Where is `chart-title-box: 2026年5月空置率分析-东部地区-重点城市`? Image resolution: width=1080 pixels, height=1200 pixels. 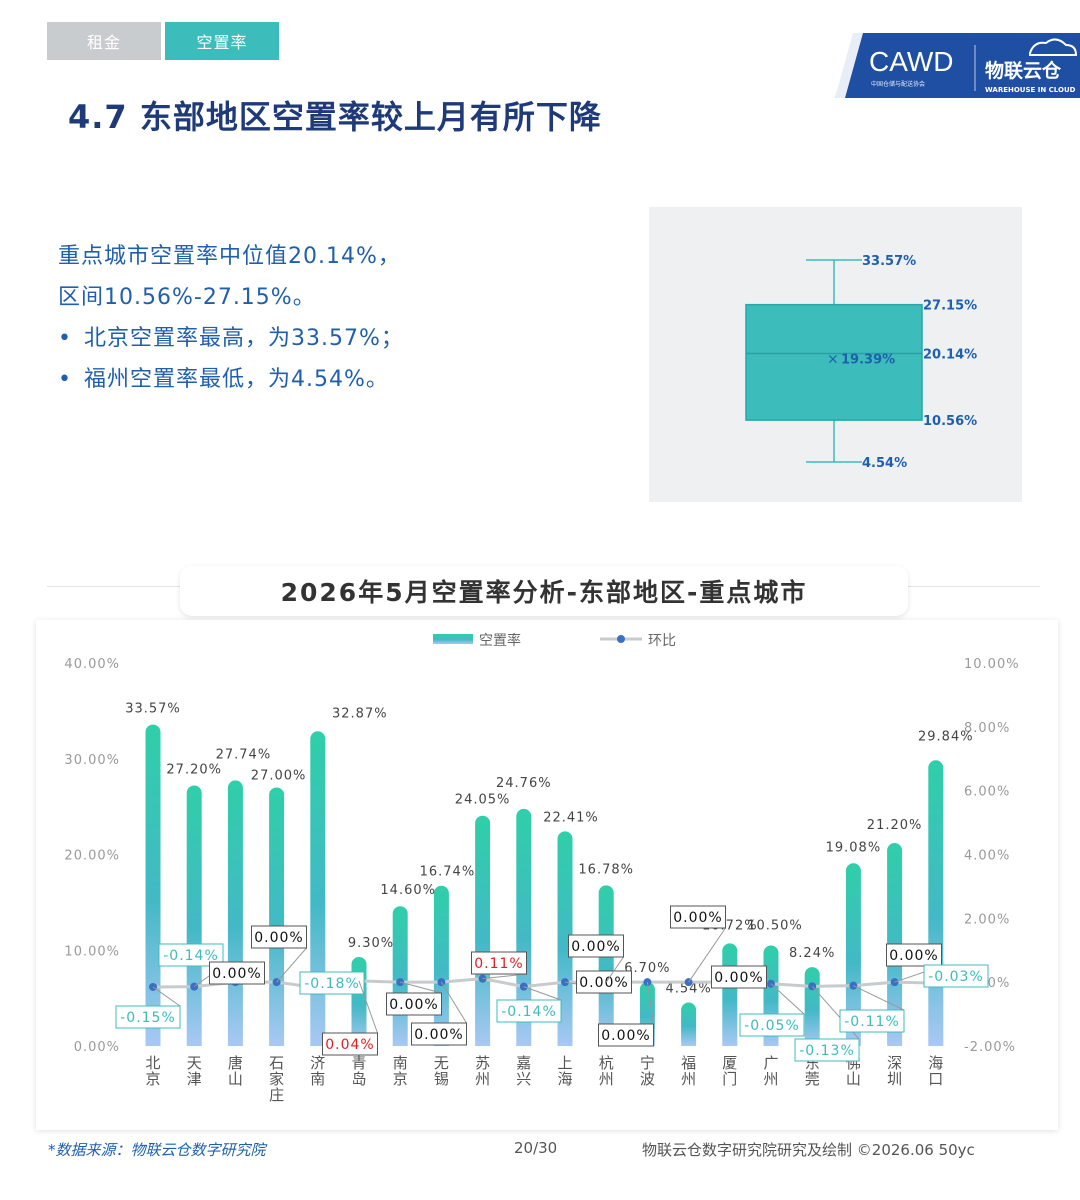
chart-title-box: 2026年5月空置率分析-东部地区-重点城市 is located at coordinates (544, 591).